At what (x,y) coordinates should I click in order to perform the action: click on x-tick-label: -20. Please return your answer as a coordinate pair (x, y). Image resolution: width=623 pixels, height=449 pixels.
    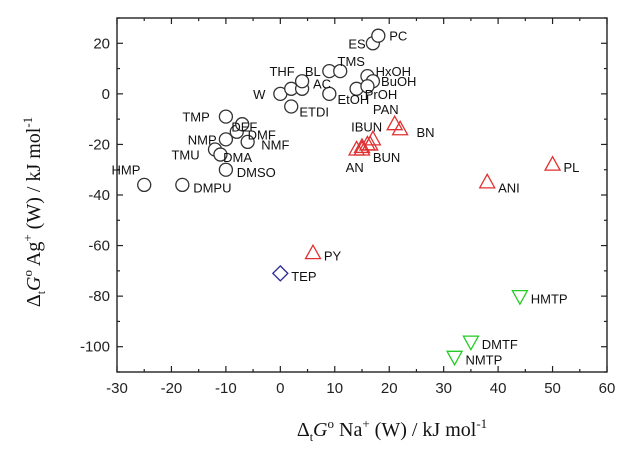
    Looking at the image, I should click on (172, 388).